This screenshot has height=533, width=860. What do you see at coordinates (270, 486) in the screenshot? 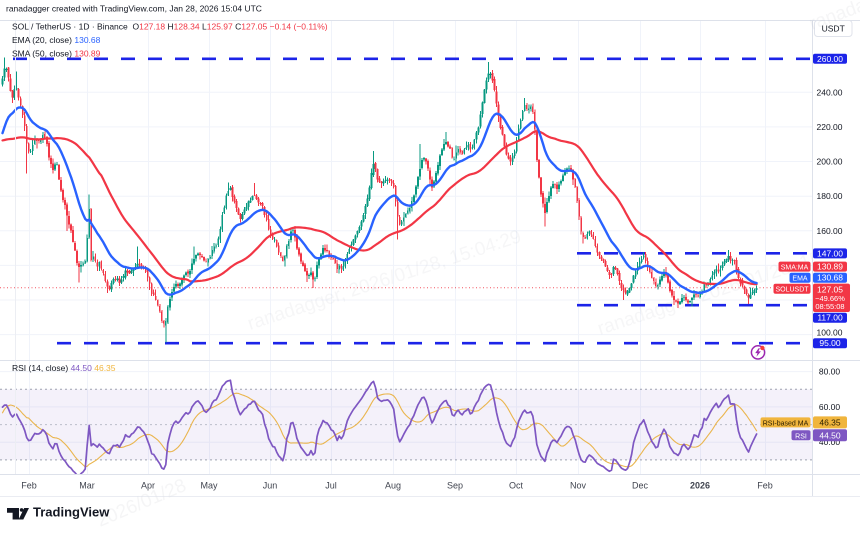
I see `svg-text: Jun` at bounding box center [270, 486].